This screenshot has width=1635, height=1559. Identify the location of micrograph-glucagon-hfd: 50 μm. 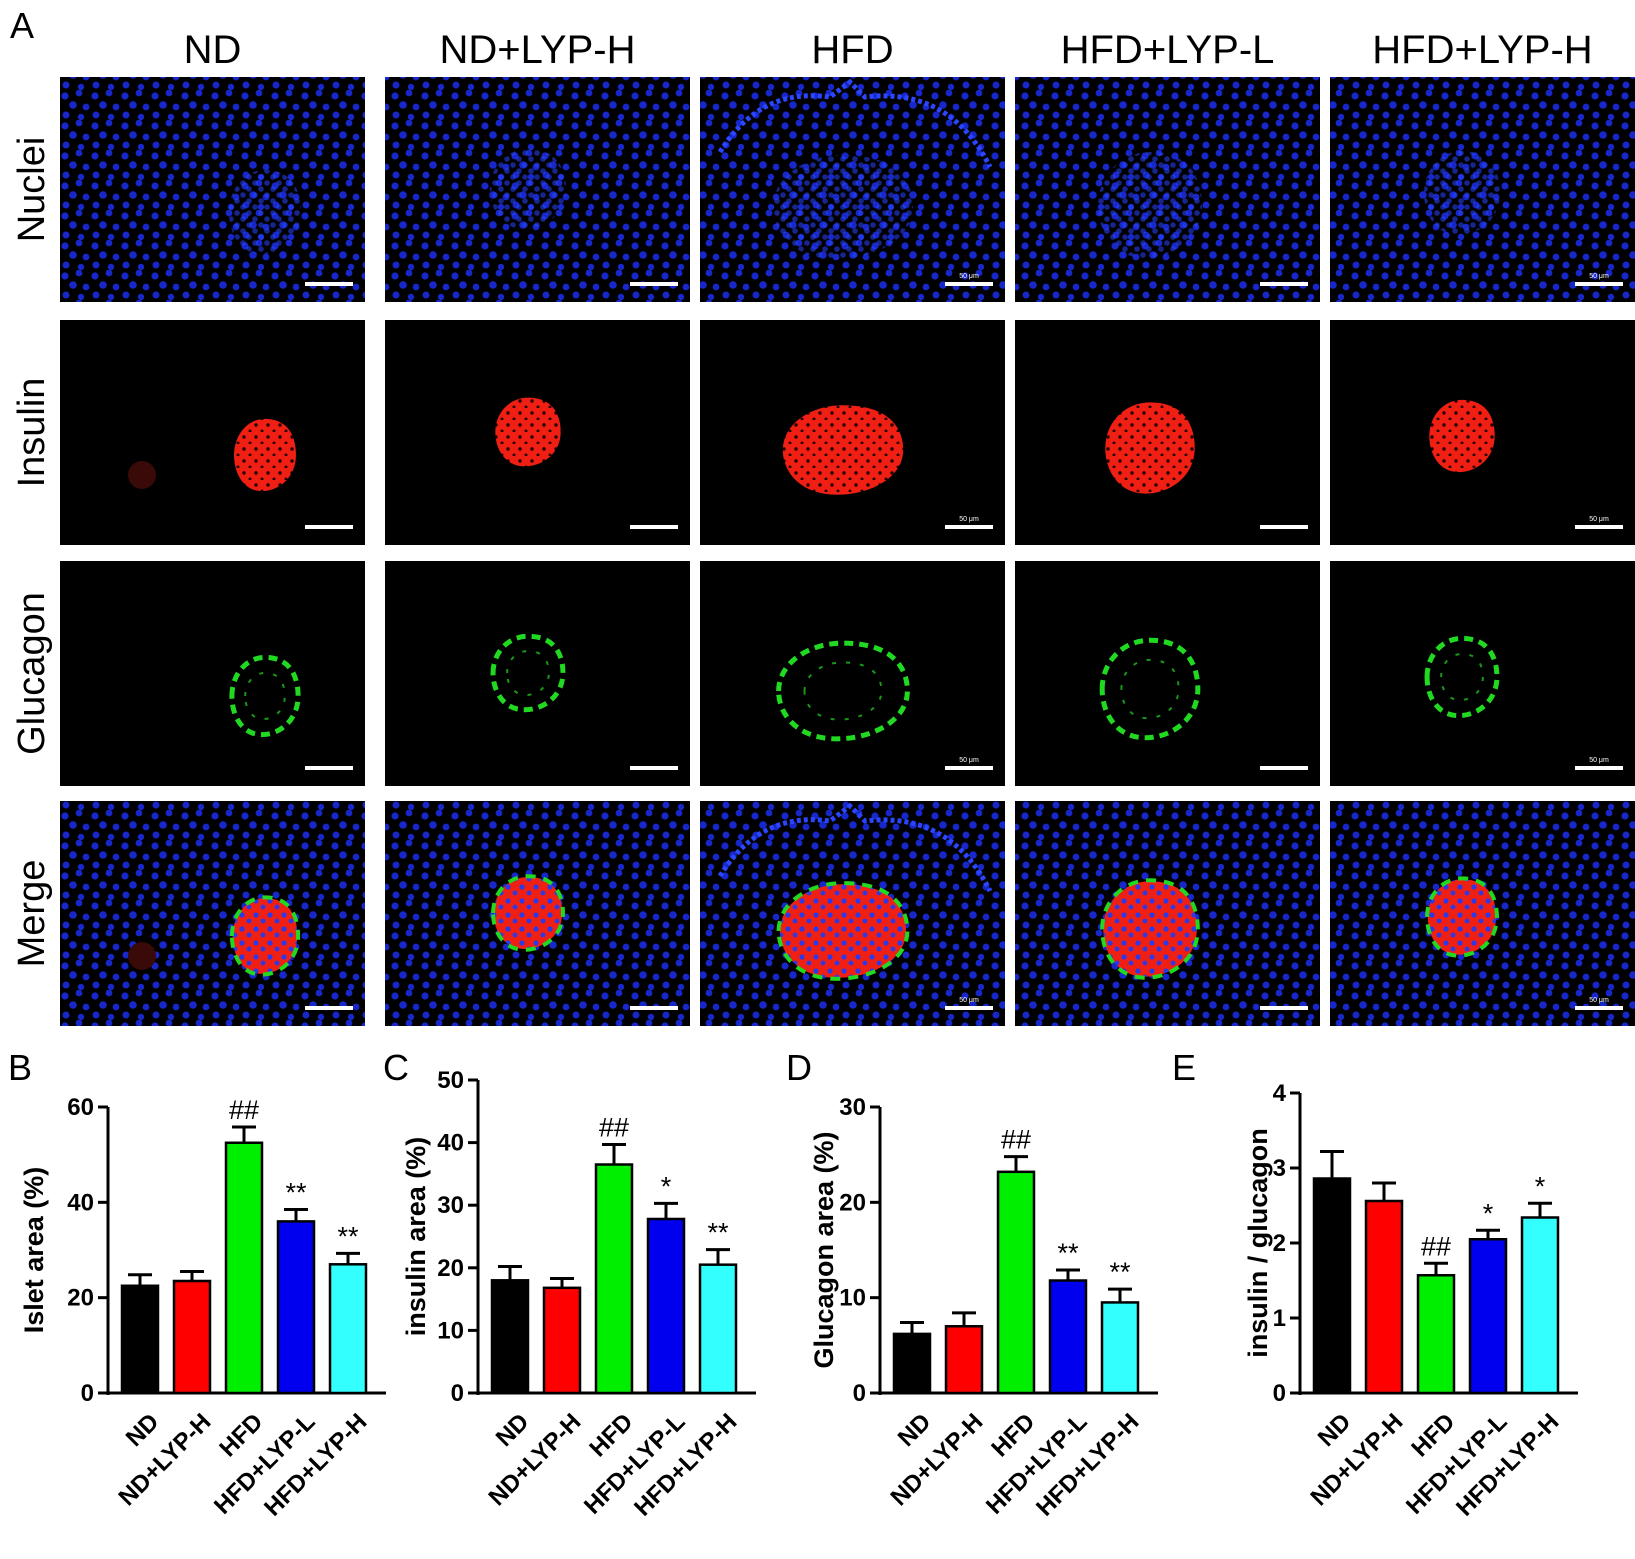
(852, 673).